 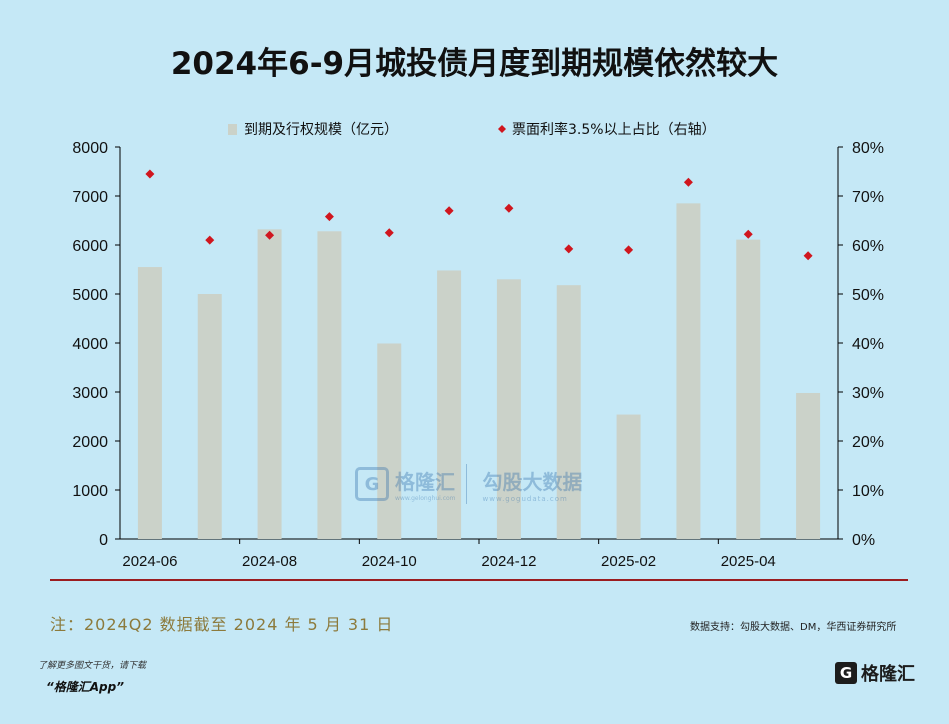 I want to click on y-left-tick-label: 8000, so click(x=90, y=148).